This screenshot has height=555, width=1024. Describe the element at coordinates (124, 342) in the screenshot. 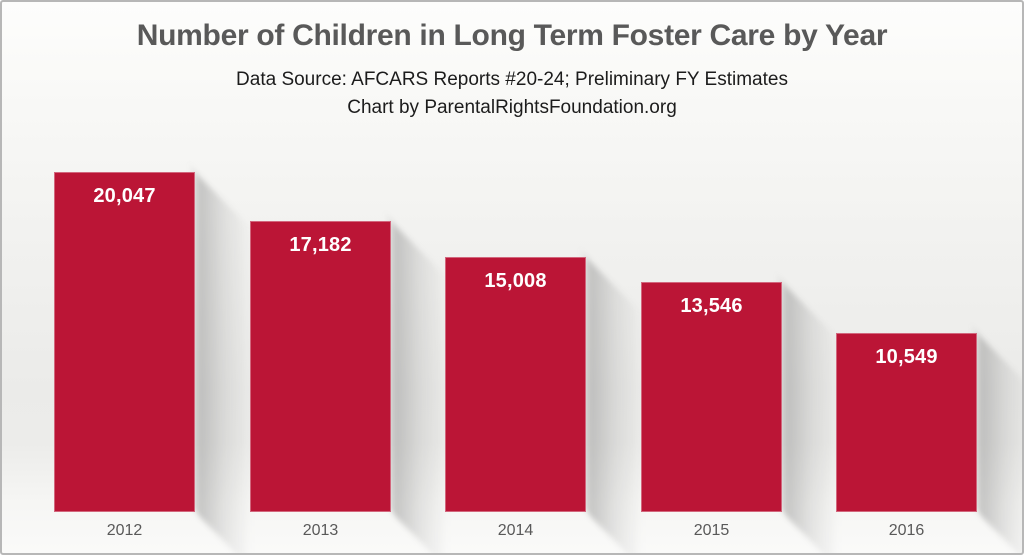

I see `bar-2012: 20,047` at that location.